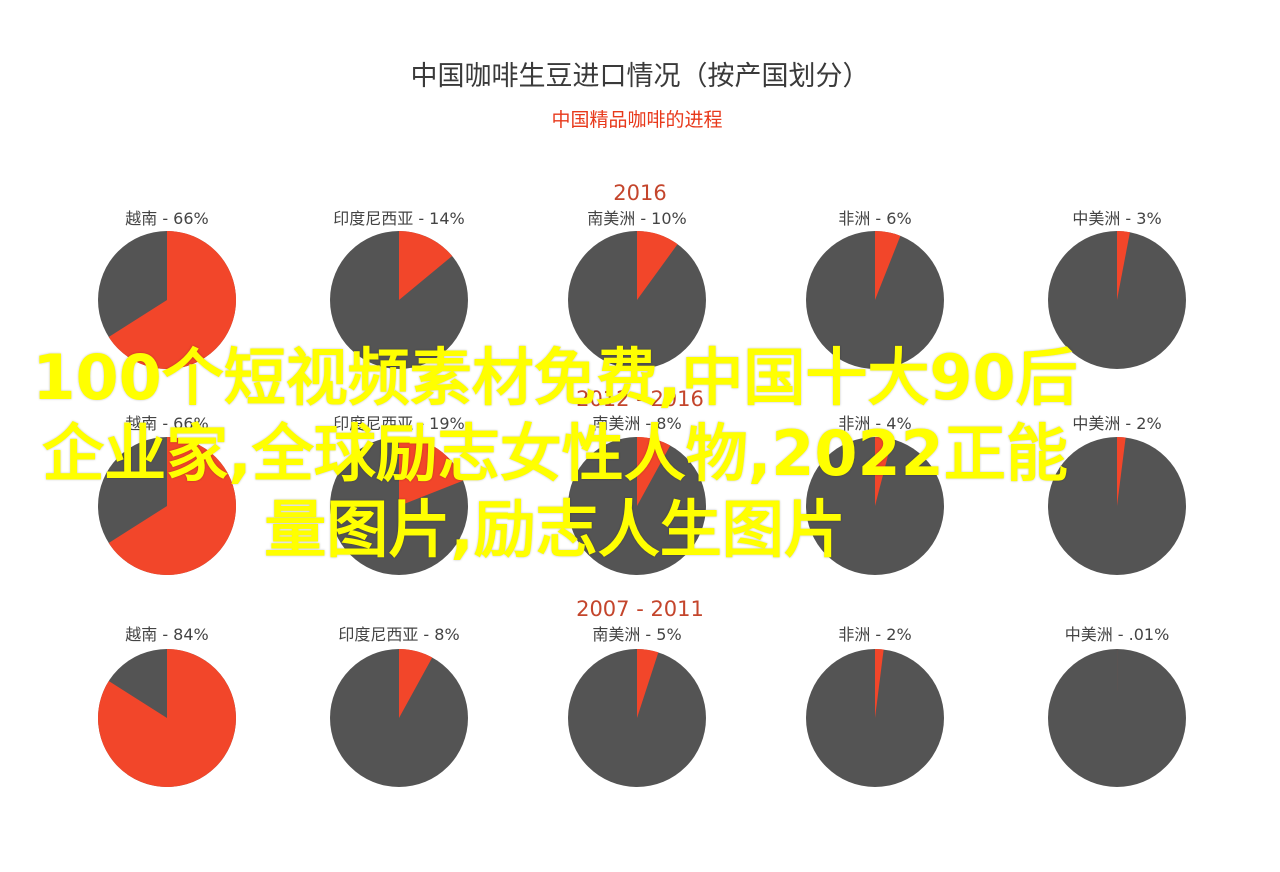  Describe the element at coordinates (640, 76) in the screenshot. I see `chart-title: 中国咖啡生豆进口情况（按产国划分）` at that location.